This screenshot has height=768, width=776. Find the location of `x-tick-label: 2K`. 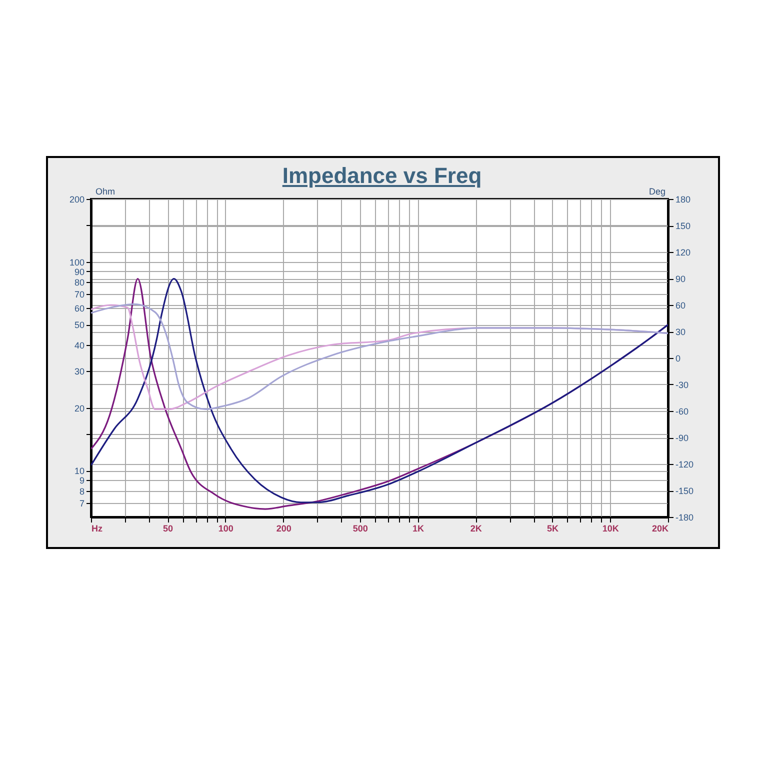

x-tick-label: 2K is located at coordinates (476, 529).